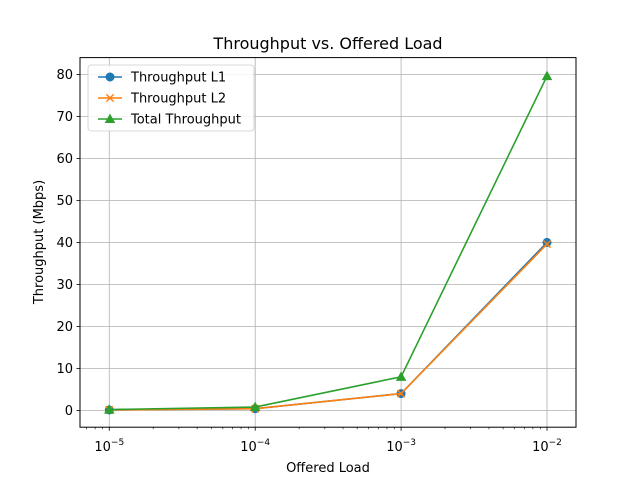 Image resolution: width=640 pixels, height=480 pixels. Describe the element at coordinates (328, 468) in the screenshot. I see `x-axis-label: Offered Load` at that location.